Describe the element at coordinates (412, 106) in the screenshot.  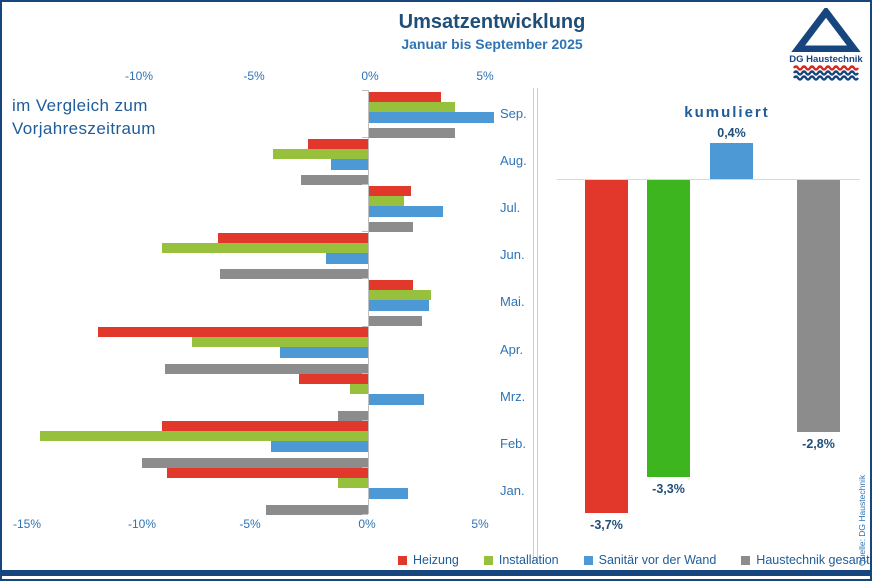
I see `bar-installation-sep` at that location.